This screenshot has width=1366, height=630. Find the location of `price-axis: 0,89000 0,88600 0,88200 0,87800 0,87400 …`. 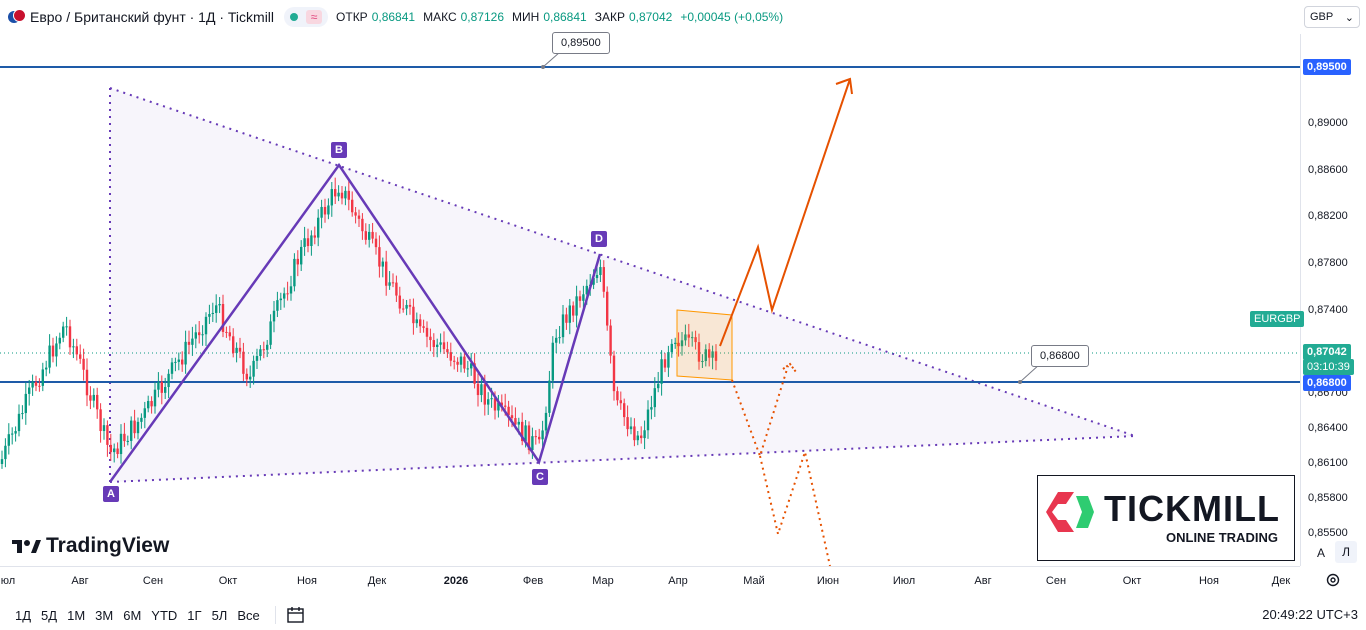

price-axis: 0,89000 0,88600 0,88200 0,87800 0,87400 … is located at coordinates (1333, 300).